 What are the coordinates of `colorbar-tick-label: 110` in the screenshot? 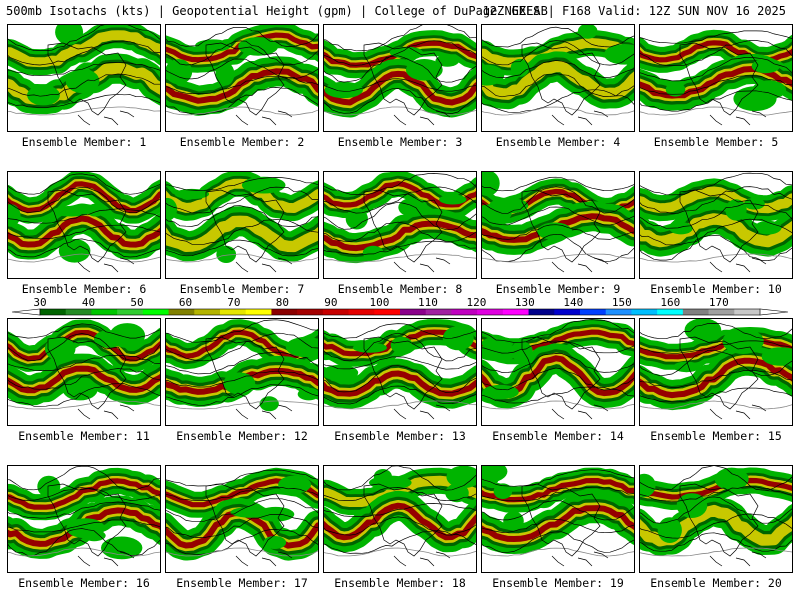 It's located at (428, 302).